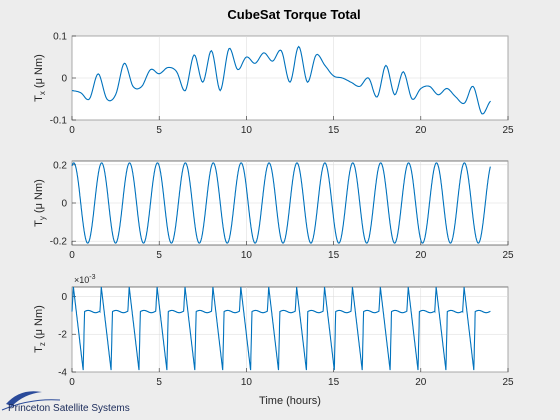 The height and width of the screenshot is (420, 560). I want to click on y-tick-label: -2, so click(62, 335).